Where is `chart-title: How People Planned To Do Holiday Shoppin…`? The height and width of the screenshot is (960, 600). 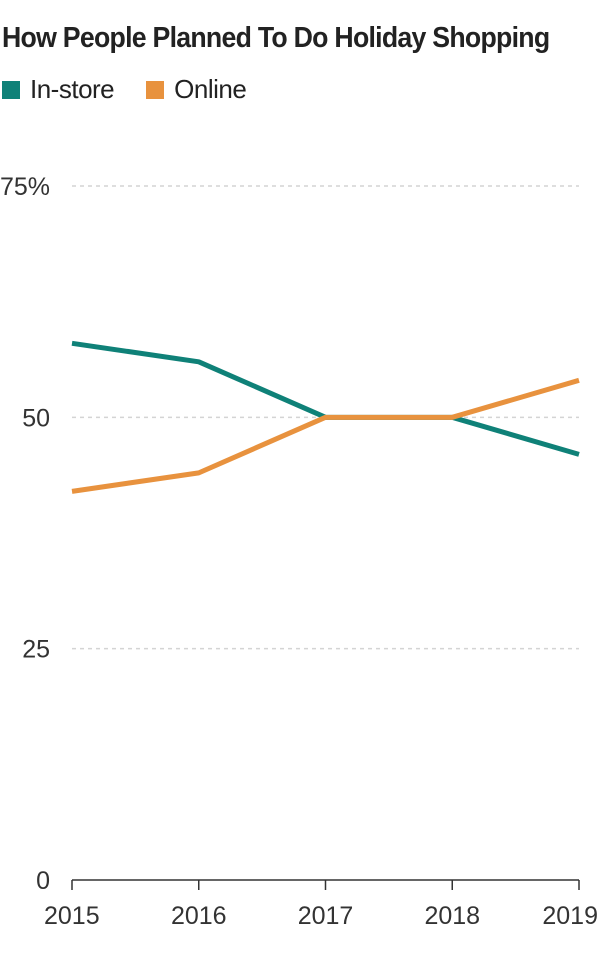 chart-title: How People Planned To Do Holiday Shoppin… is located at coordinates (276, 38).